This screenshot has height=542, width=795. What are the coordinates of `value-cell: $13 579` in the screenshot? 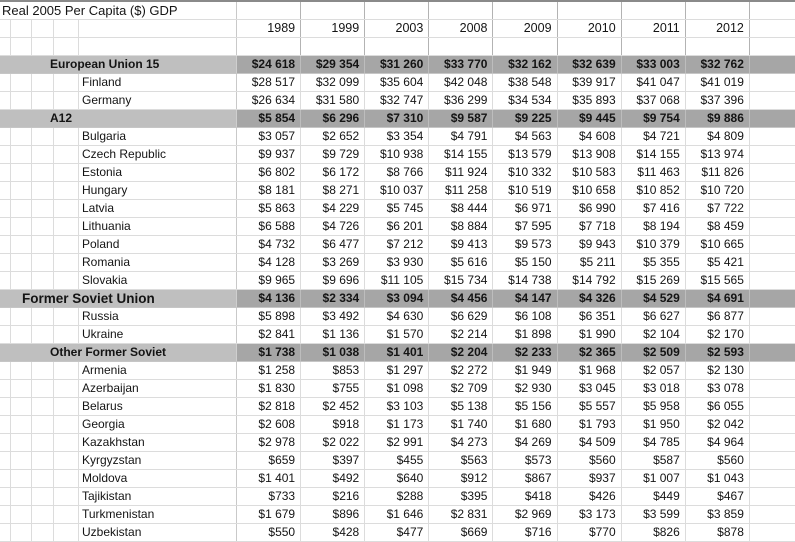 It's located at (525, 154).